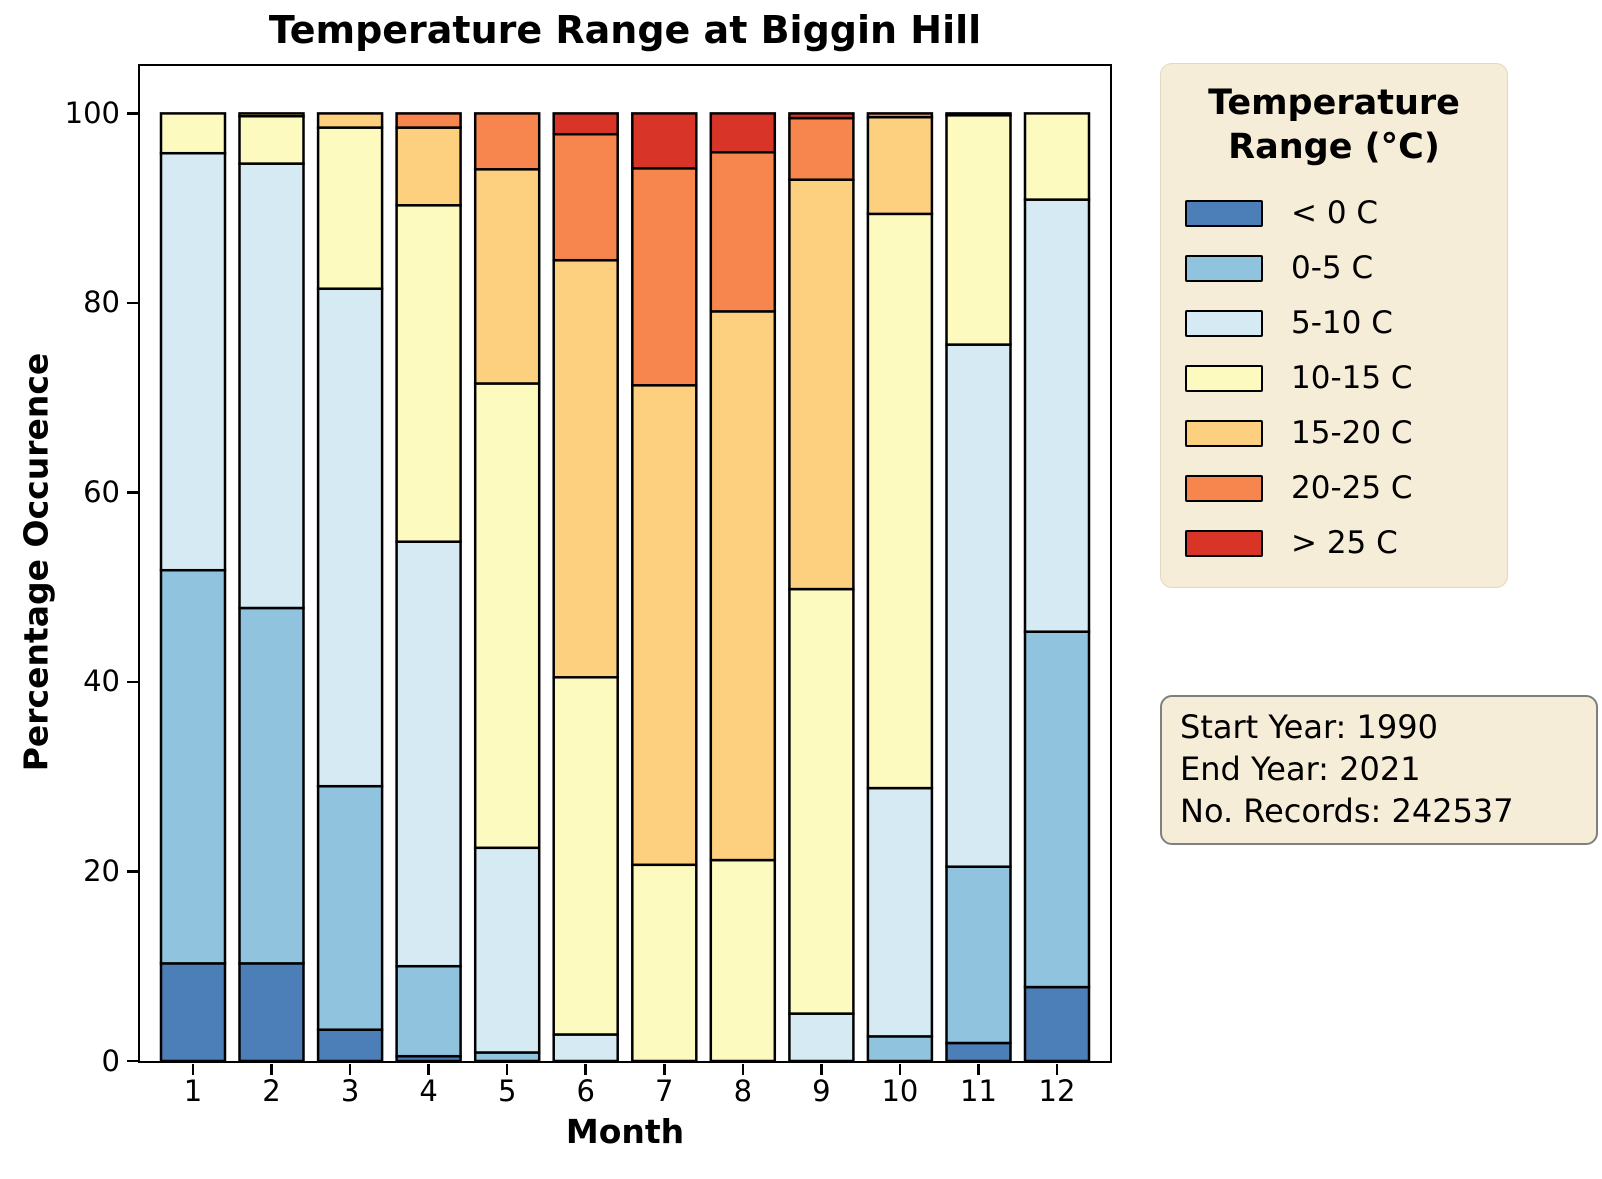 The height and width of the screenshot is (1179, 1602). I want to click on bar-segment-month6-10-15C, so click(585, 855).